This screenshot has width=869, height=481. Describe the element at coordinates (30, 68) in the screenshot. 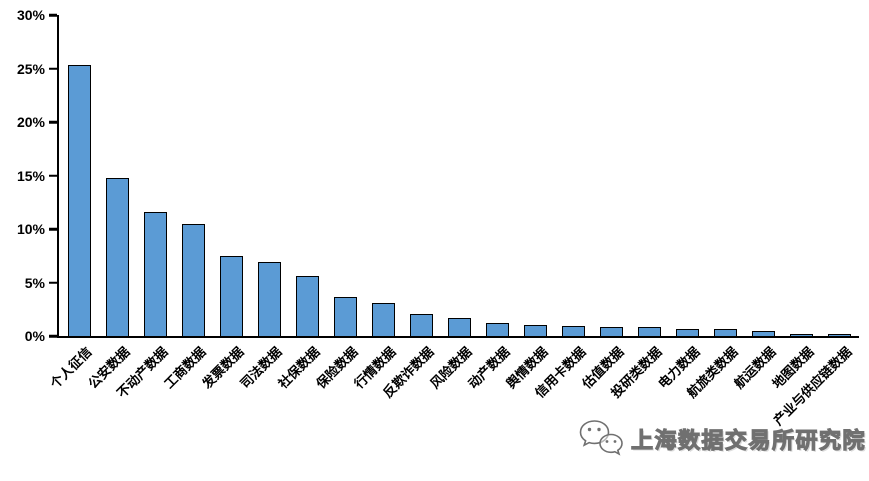

I see `y-axis-label: 25%` at that location.